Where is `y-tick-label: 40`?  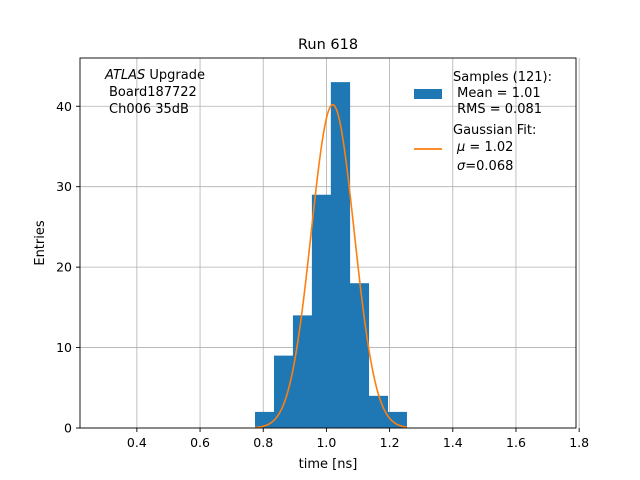 y-tick-label: 40 is located at coordinates (64, 106).